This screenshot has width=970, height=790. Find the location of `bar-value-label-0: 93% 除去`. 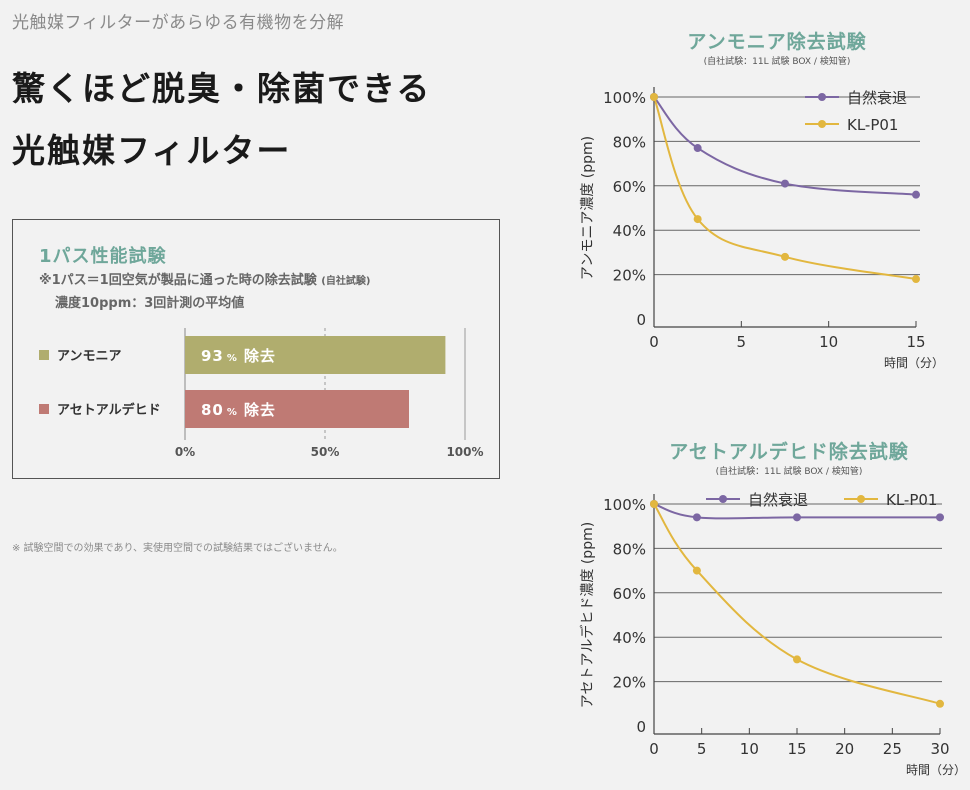

bar-value-label-0: 93% 除去 is located at coordinates (238, 356).